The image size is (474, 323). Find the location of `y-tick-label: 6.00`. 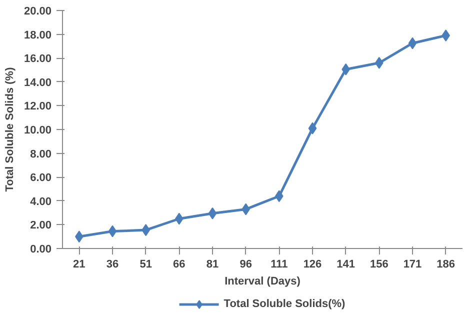

y-tick-label: 6.00 is located at coordinates (41, 178).